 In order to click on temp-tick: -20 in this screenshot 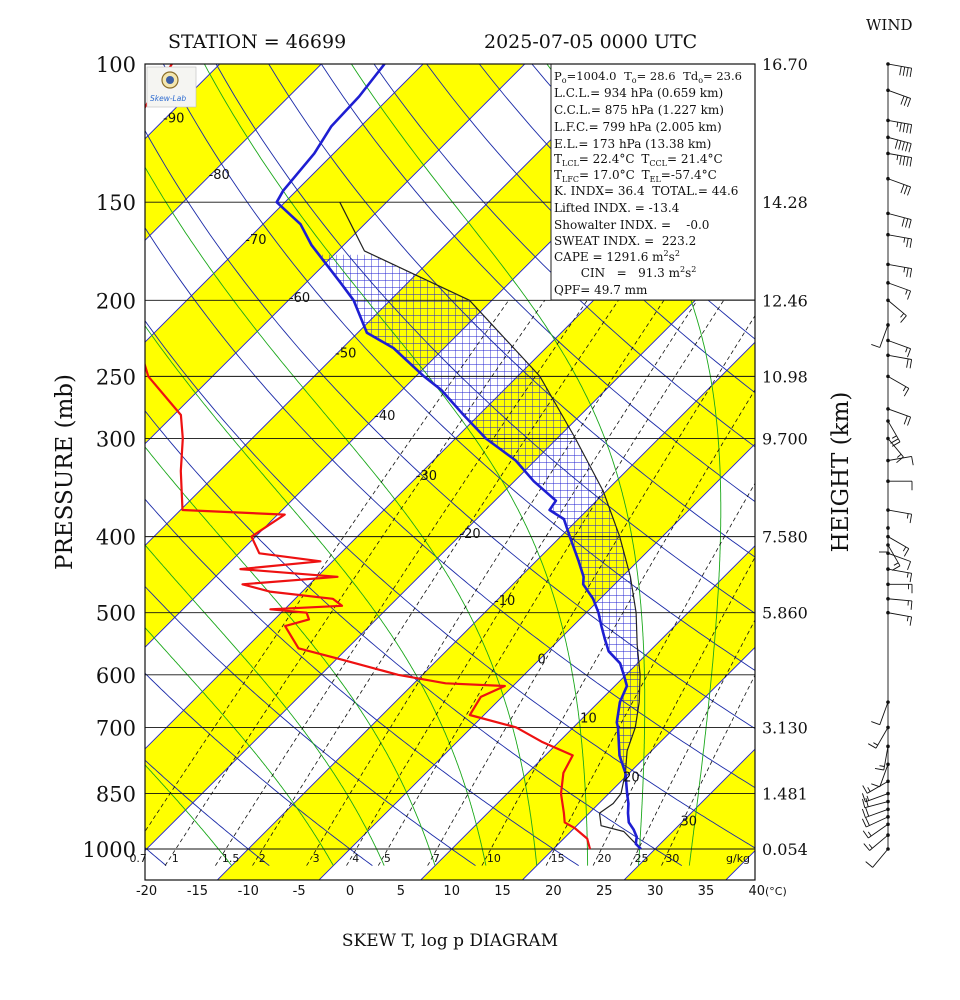, I will do `click(146, 891)`.